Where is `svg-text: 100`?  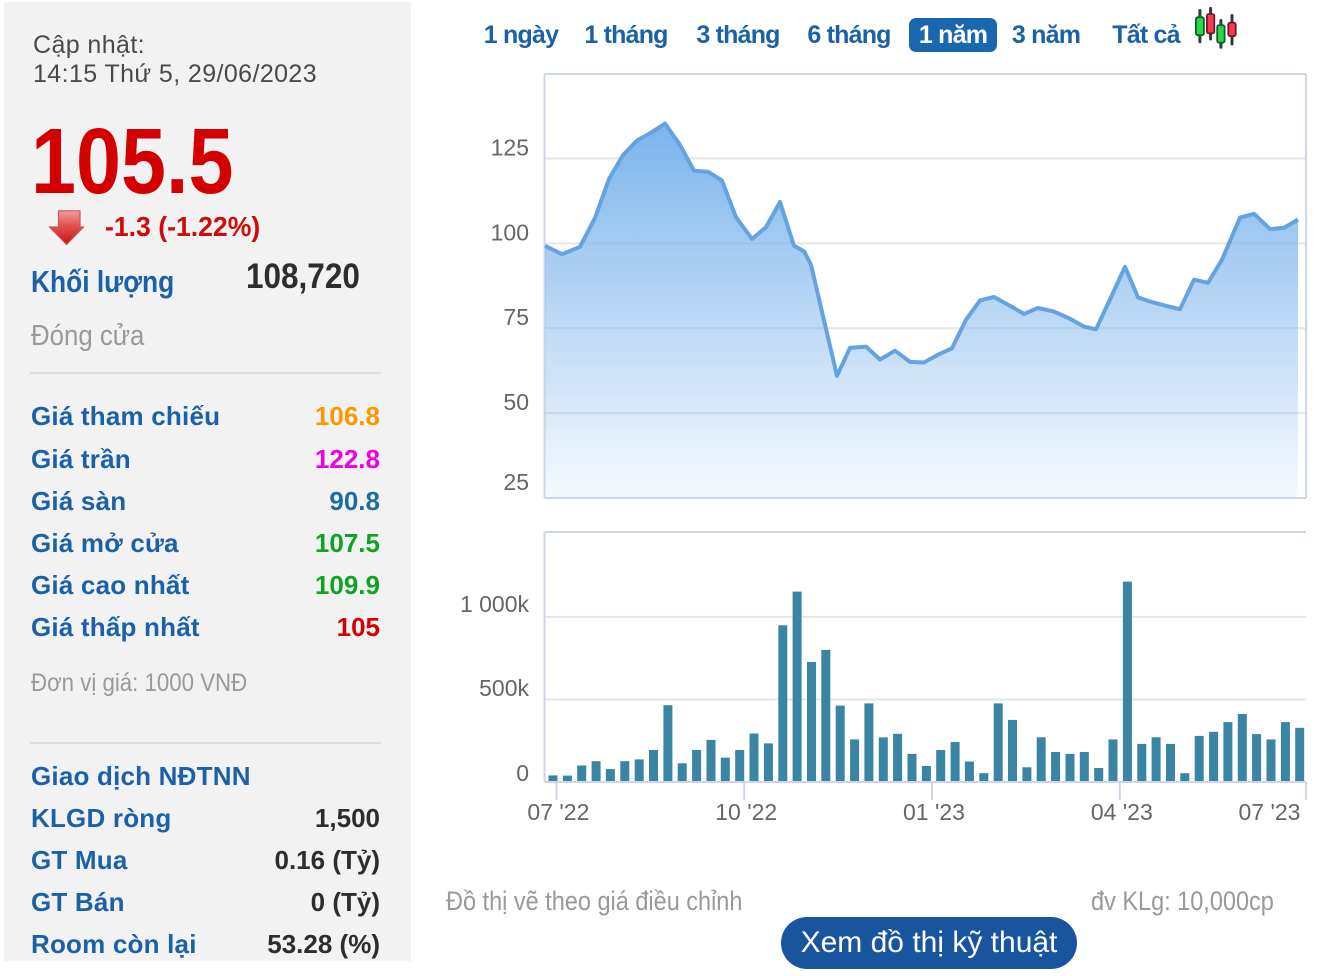
svg-text: 100 is located at coordinates (510, 232).